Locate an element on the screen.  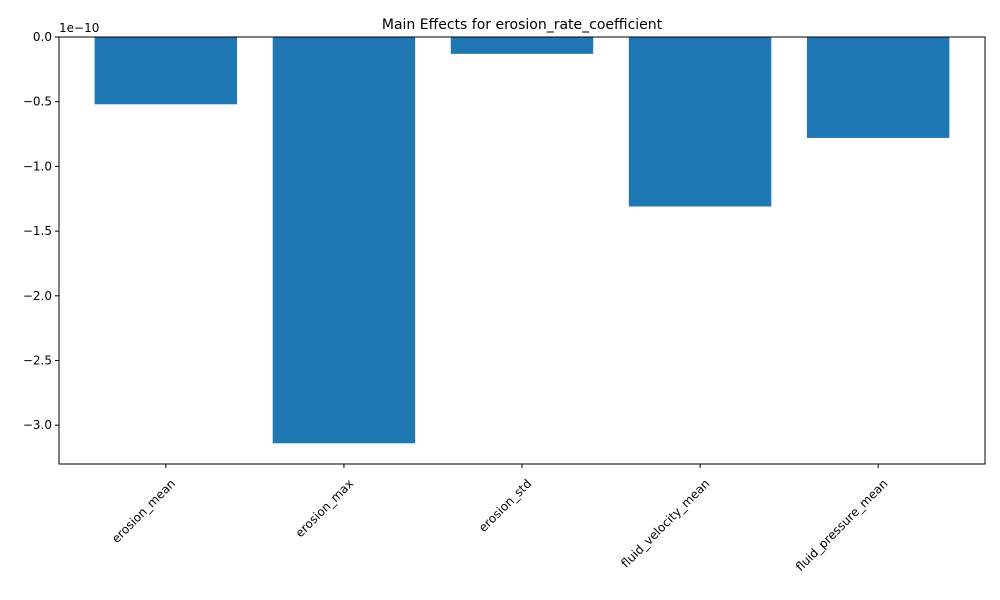
y-tick-label: −3.0 is located at coordinates (37, 425).